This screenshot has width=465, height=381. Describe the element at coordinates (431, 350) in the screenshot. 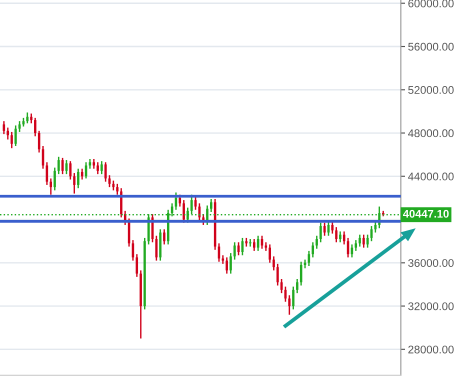

I see `y-tick-label: 28000.00` at that location.